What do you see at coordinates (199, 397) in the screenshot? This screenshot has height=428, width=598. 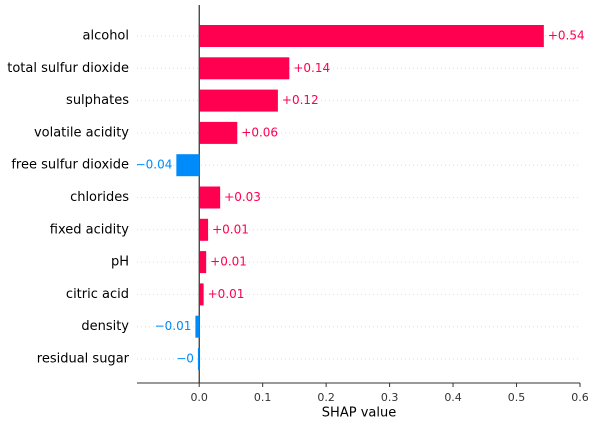 I see `x-tick-label: 0.0` at bounding box center [199, 397].